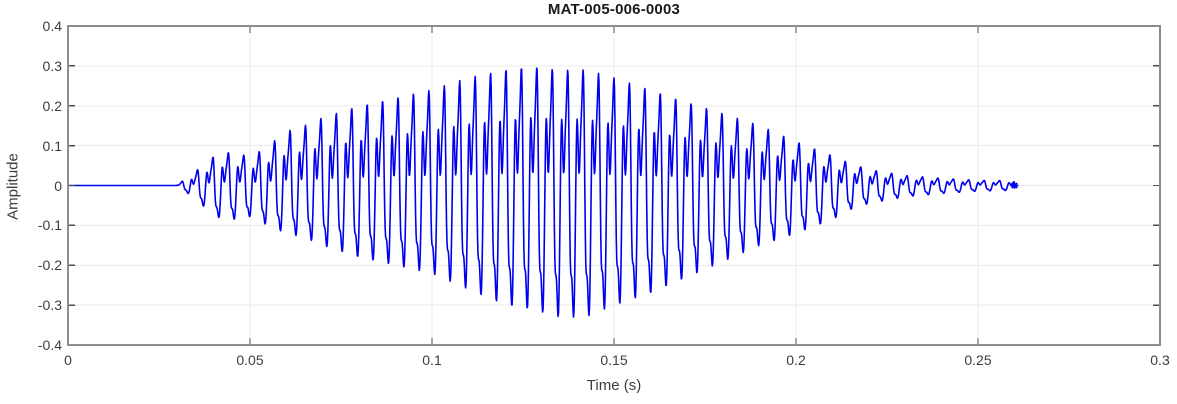  What do you see at coordinates (49, 345) in the screenshot?
I see `y-tick-label: -0.4` at bounding box center [49, 345].